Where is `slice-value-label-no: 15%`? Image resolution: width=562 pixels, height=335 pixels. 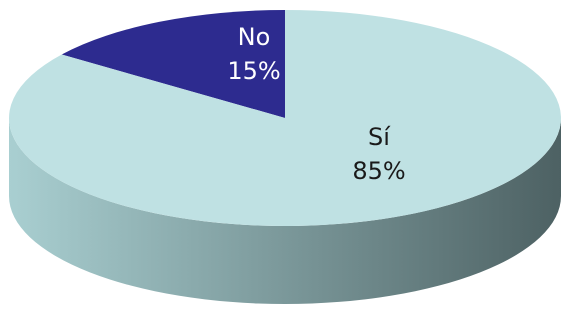 slice-value-label-no: 15% is located at coordinates (253, 71).